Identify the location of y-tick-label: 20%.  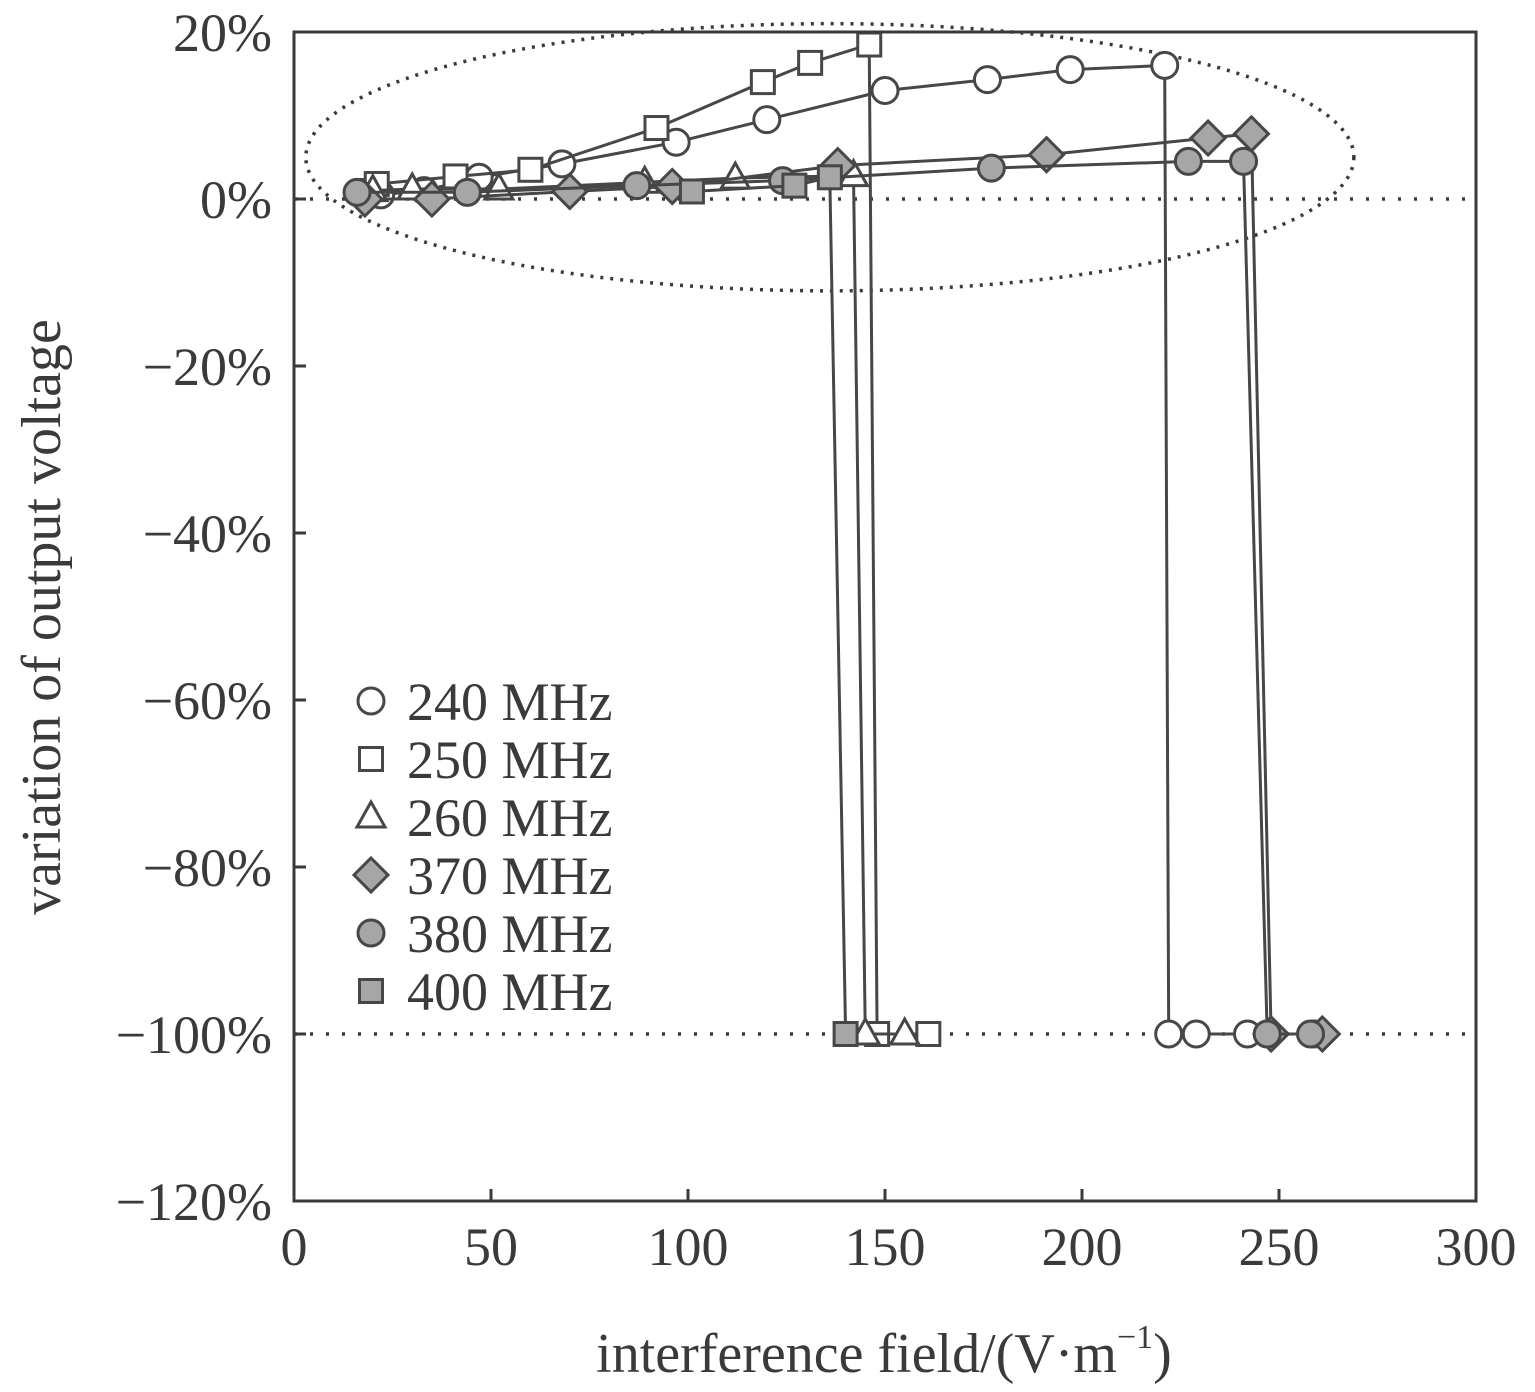
(222, 33).